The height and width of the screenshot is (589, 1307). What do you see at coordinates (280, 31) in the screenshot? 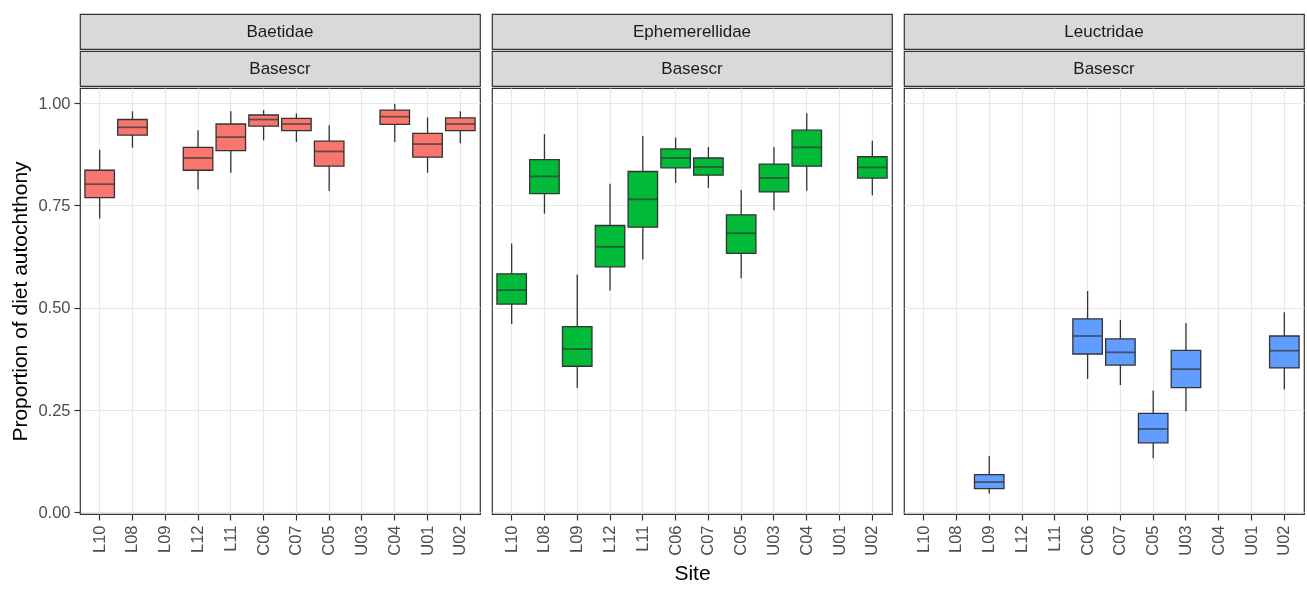
I see `chart-title: Baetidae` at bounding box center [280, 31].